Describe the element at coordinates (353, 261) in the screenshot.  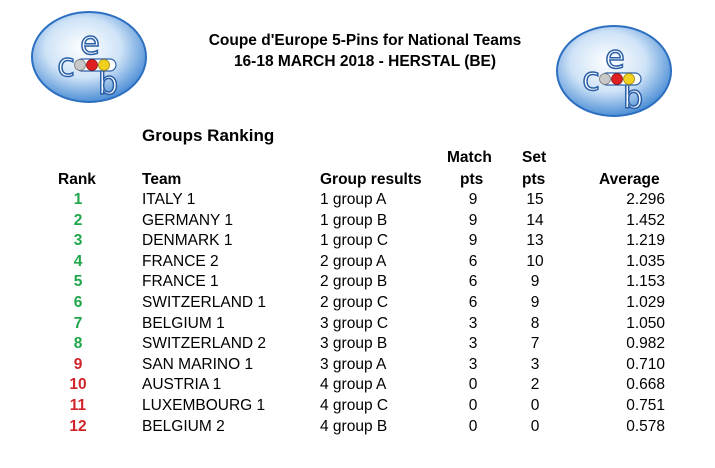
I see `group-results-cell: 2 group A` at that location.